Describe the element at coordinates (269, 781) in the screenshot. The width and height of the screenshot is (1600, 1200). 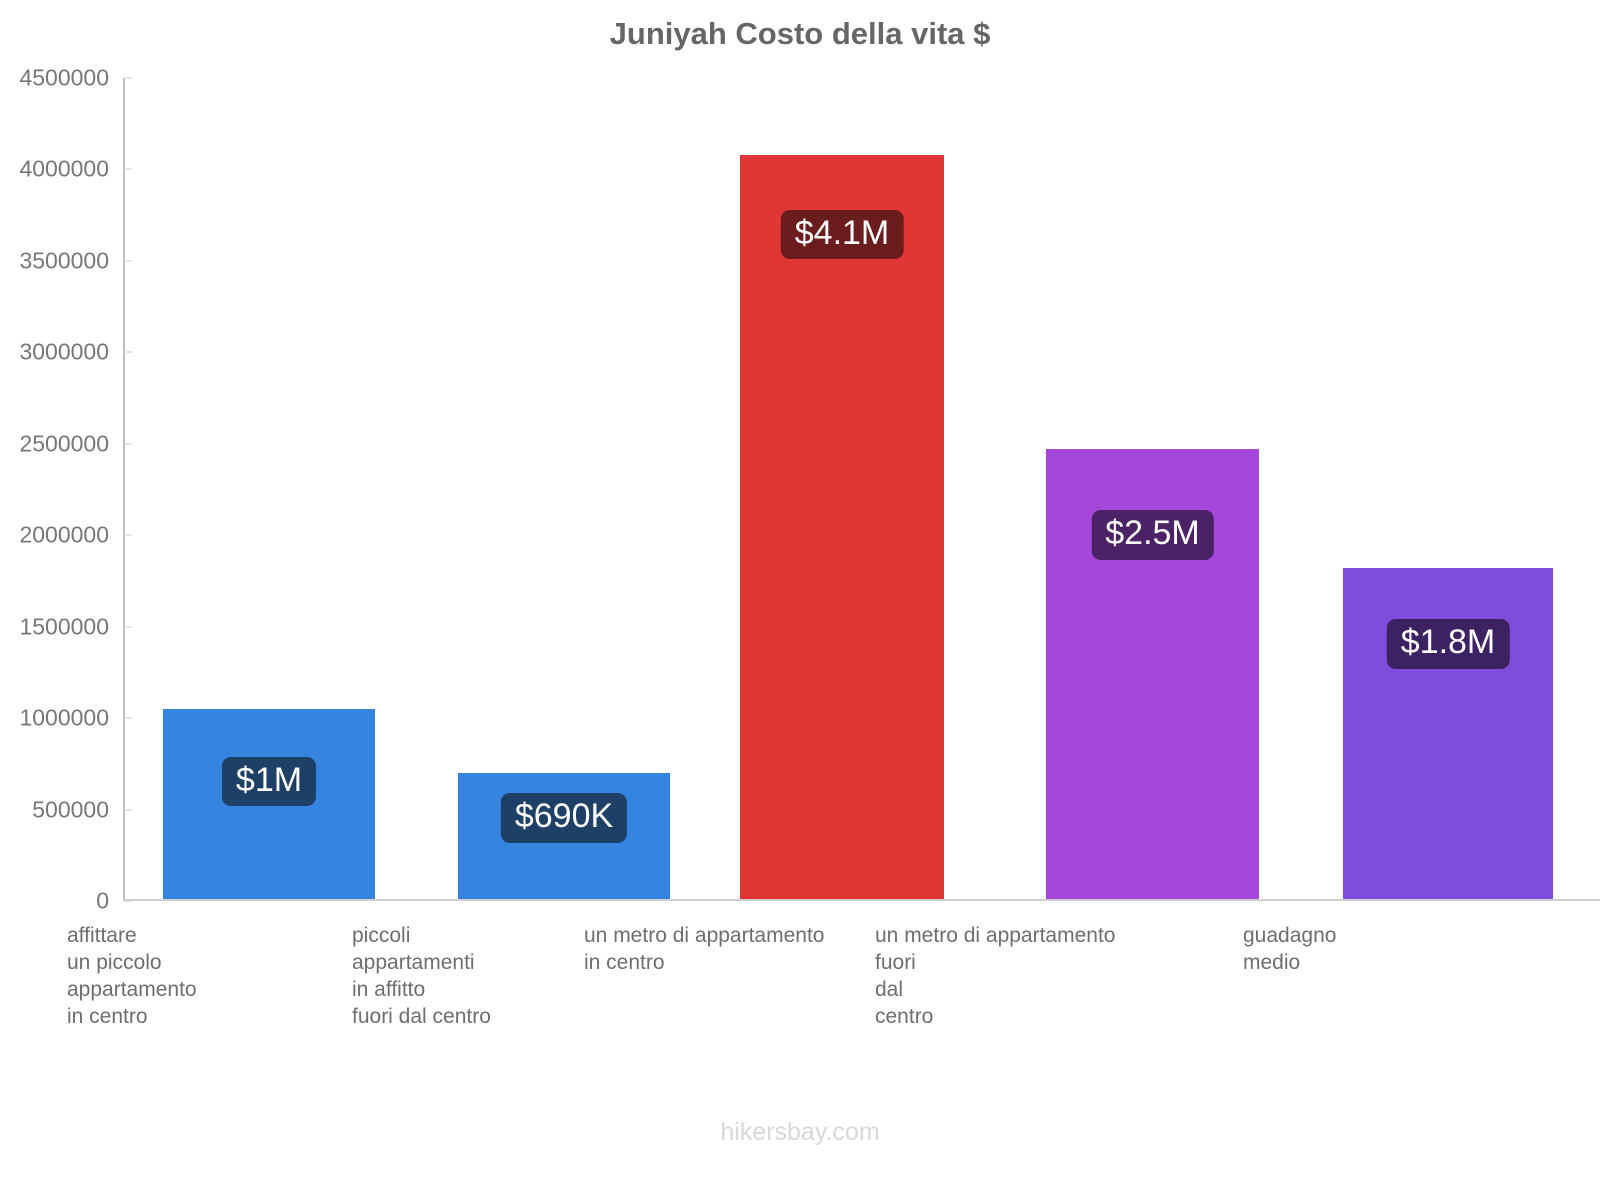
I see `bar-value-label: $1M` at that location.